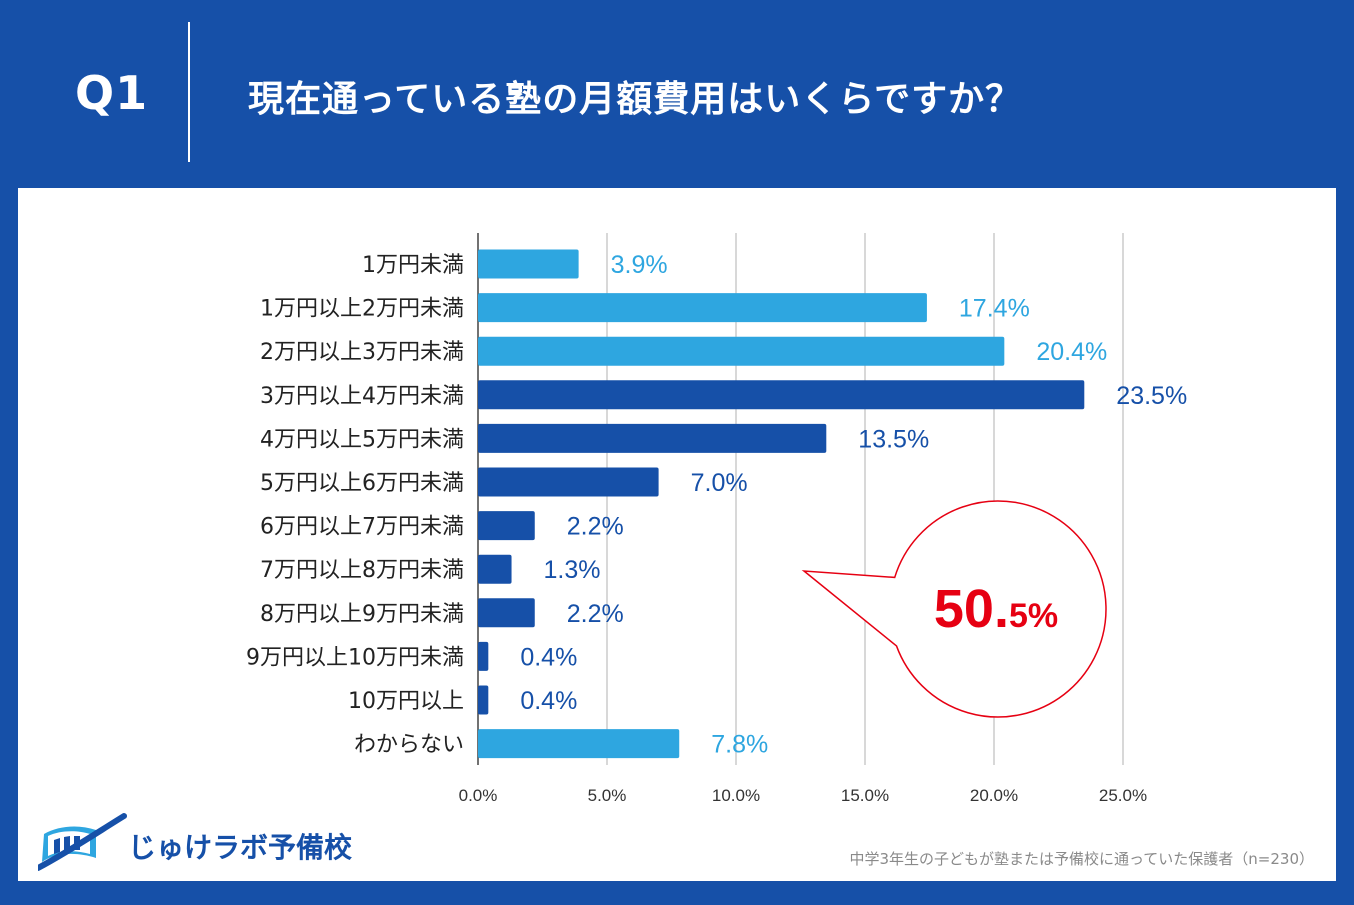 The width and height of the screenshot is (1354, 905). Describe the element at coordinates (362, 352) in the screenshot. I see `category-label: 2万円以上3万円未満` at that location.